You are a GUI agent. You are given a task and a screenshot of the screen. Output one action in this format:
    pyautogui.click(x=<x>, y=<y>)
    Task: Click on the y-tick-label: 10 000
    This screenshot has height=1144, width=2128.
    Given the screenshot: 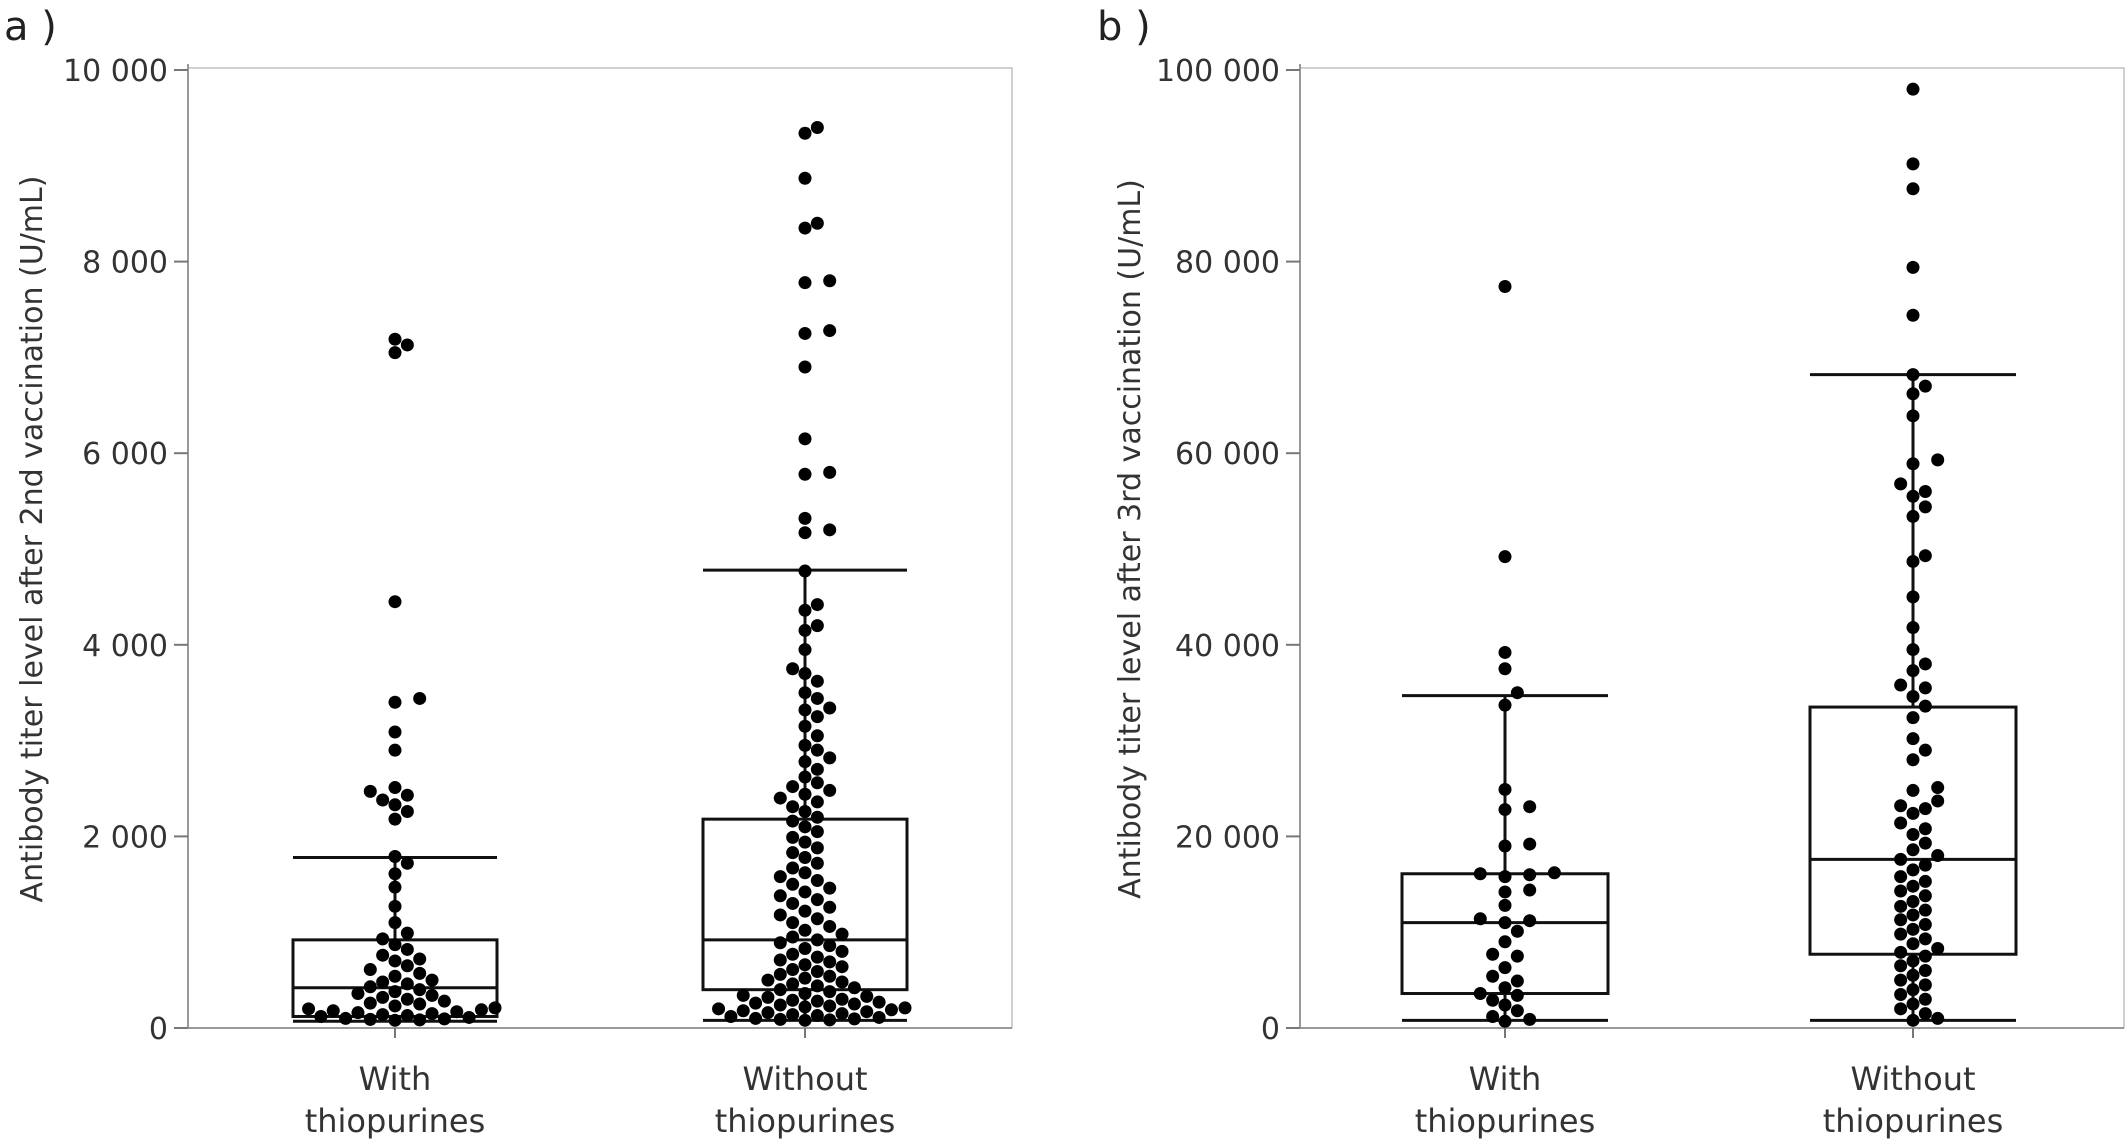 What is the action you would take?
    pyautogui.click(x=115, y=71)
    